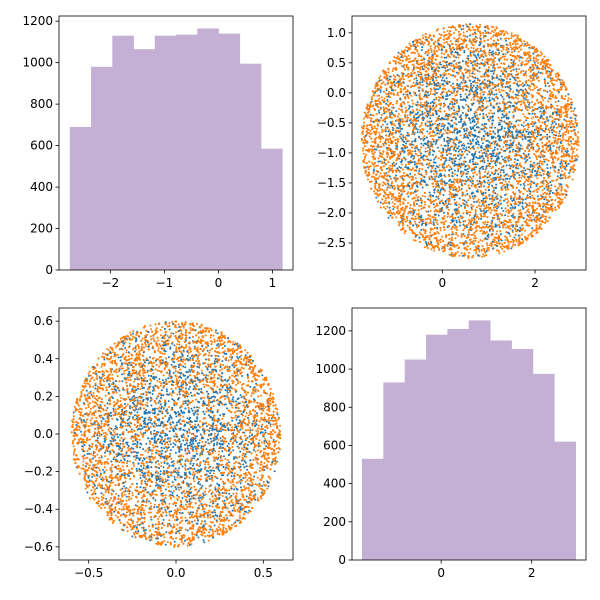  Describe the element at coordinates (273, 283) in the screenshot. I see `x-tick-label: 1` at that location.